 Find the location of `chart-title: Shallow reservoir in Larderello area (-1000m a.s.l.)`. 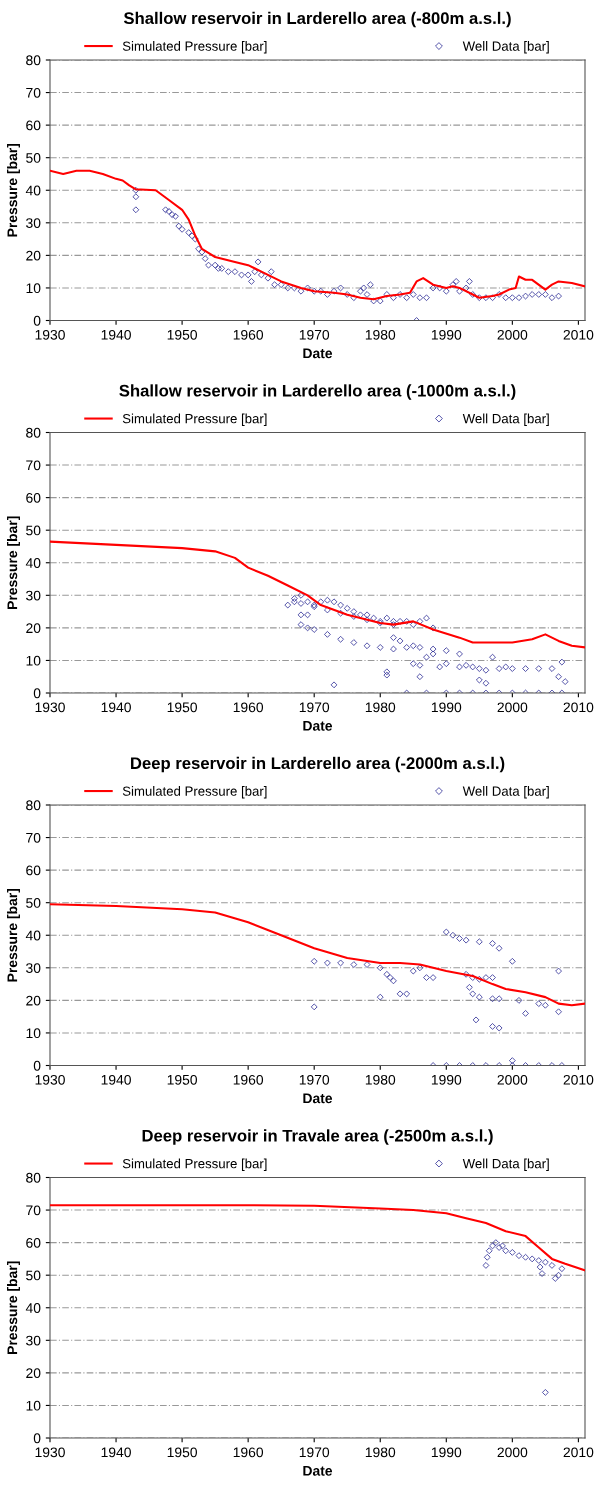

chart-title: Shallow reservoir in Larderello area (-1000m a.s.l.) is located at coordinates (317, 392).